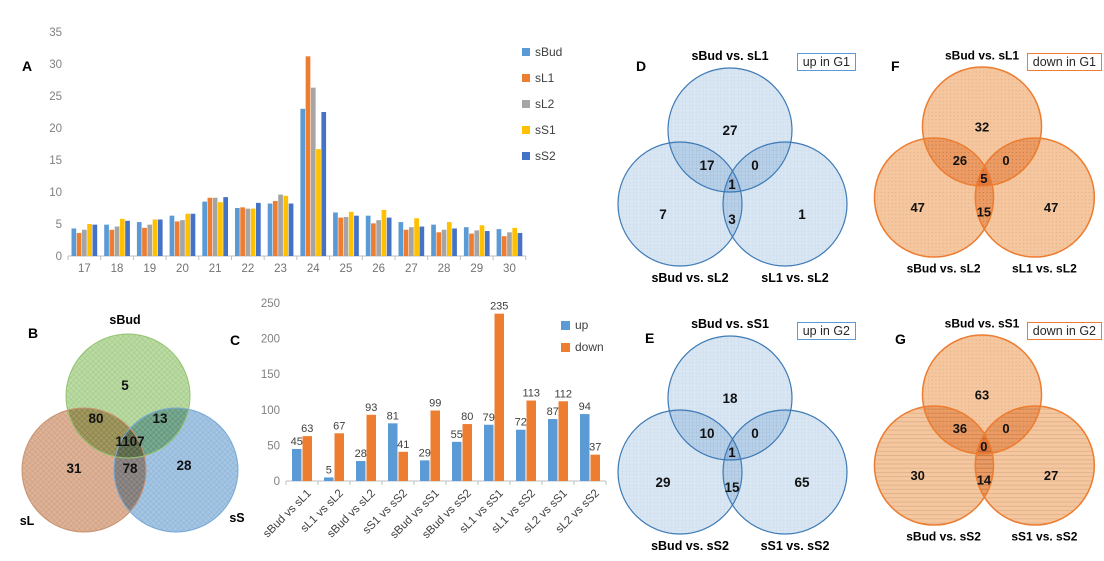 This screenshot has height=561, width=1104. I want to click on svg-text: 99, so click(435, 404).